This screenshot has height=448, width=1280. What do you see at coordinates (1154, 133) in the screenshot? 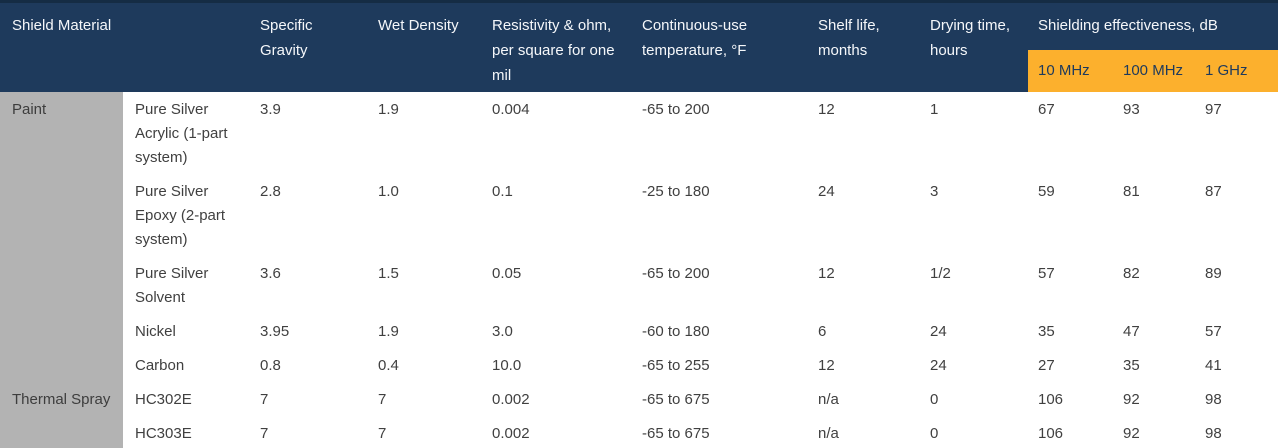
I see `cell-db-100mhz: 93` at bounding box center [1154, 133].